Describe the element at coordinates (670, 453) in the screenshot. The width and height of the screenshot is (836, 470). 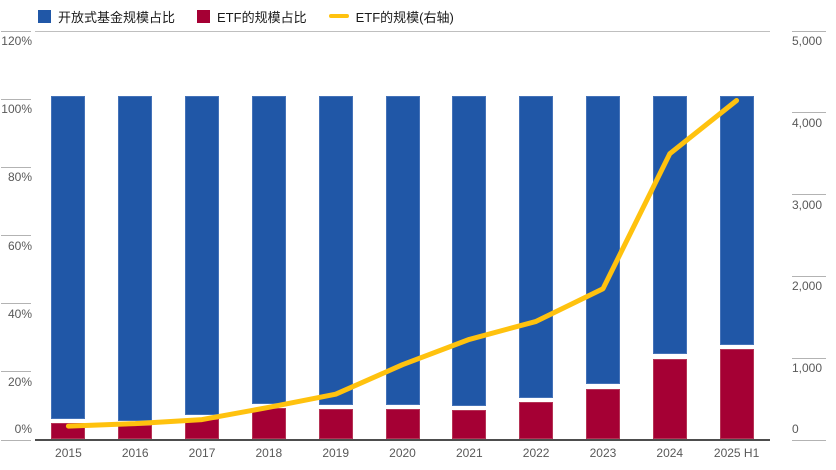
I see `x-label-2024: 2024` at that location.